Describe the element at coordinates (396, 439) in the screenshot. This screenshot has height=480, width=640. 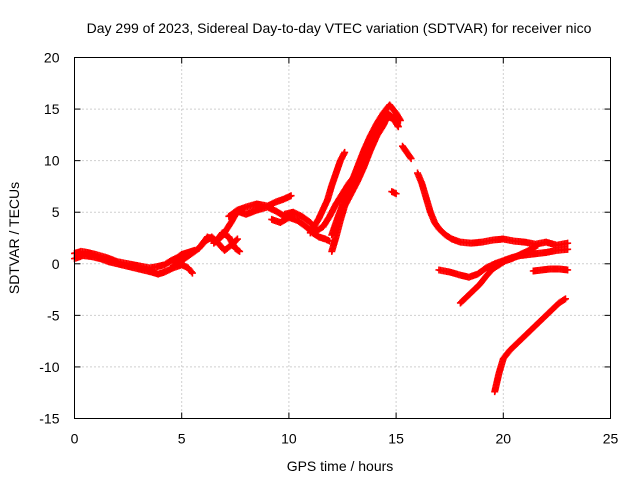
I see `x-tick-label: 15` at that location.